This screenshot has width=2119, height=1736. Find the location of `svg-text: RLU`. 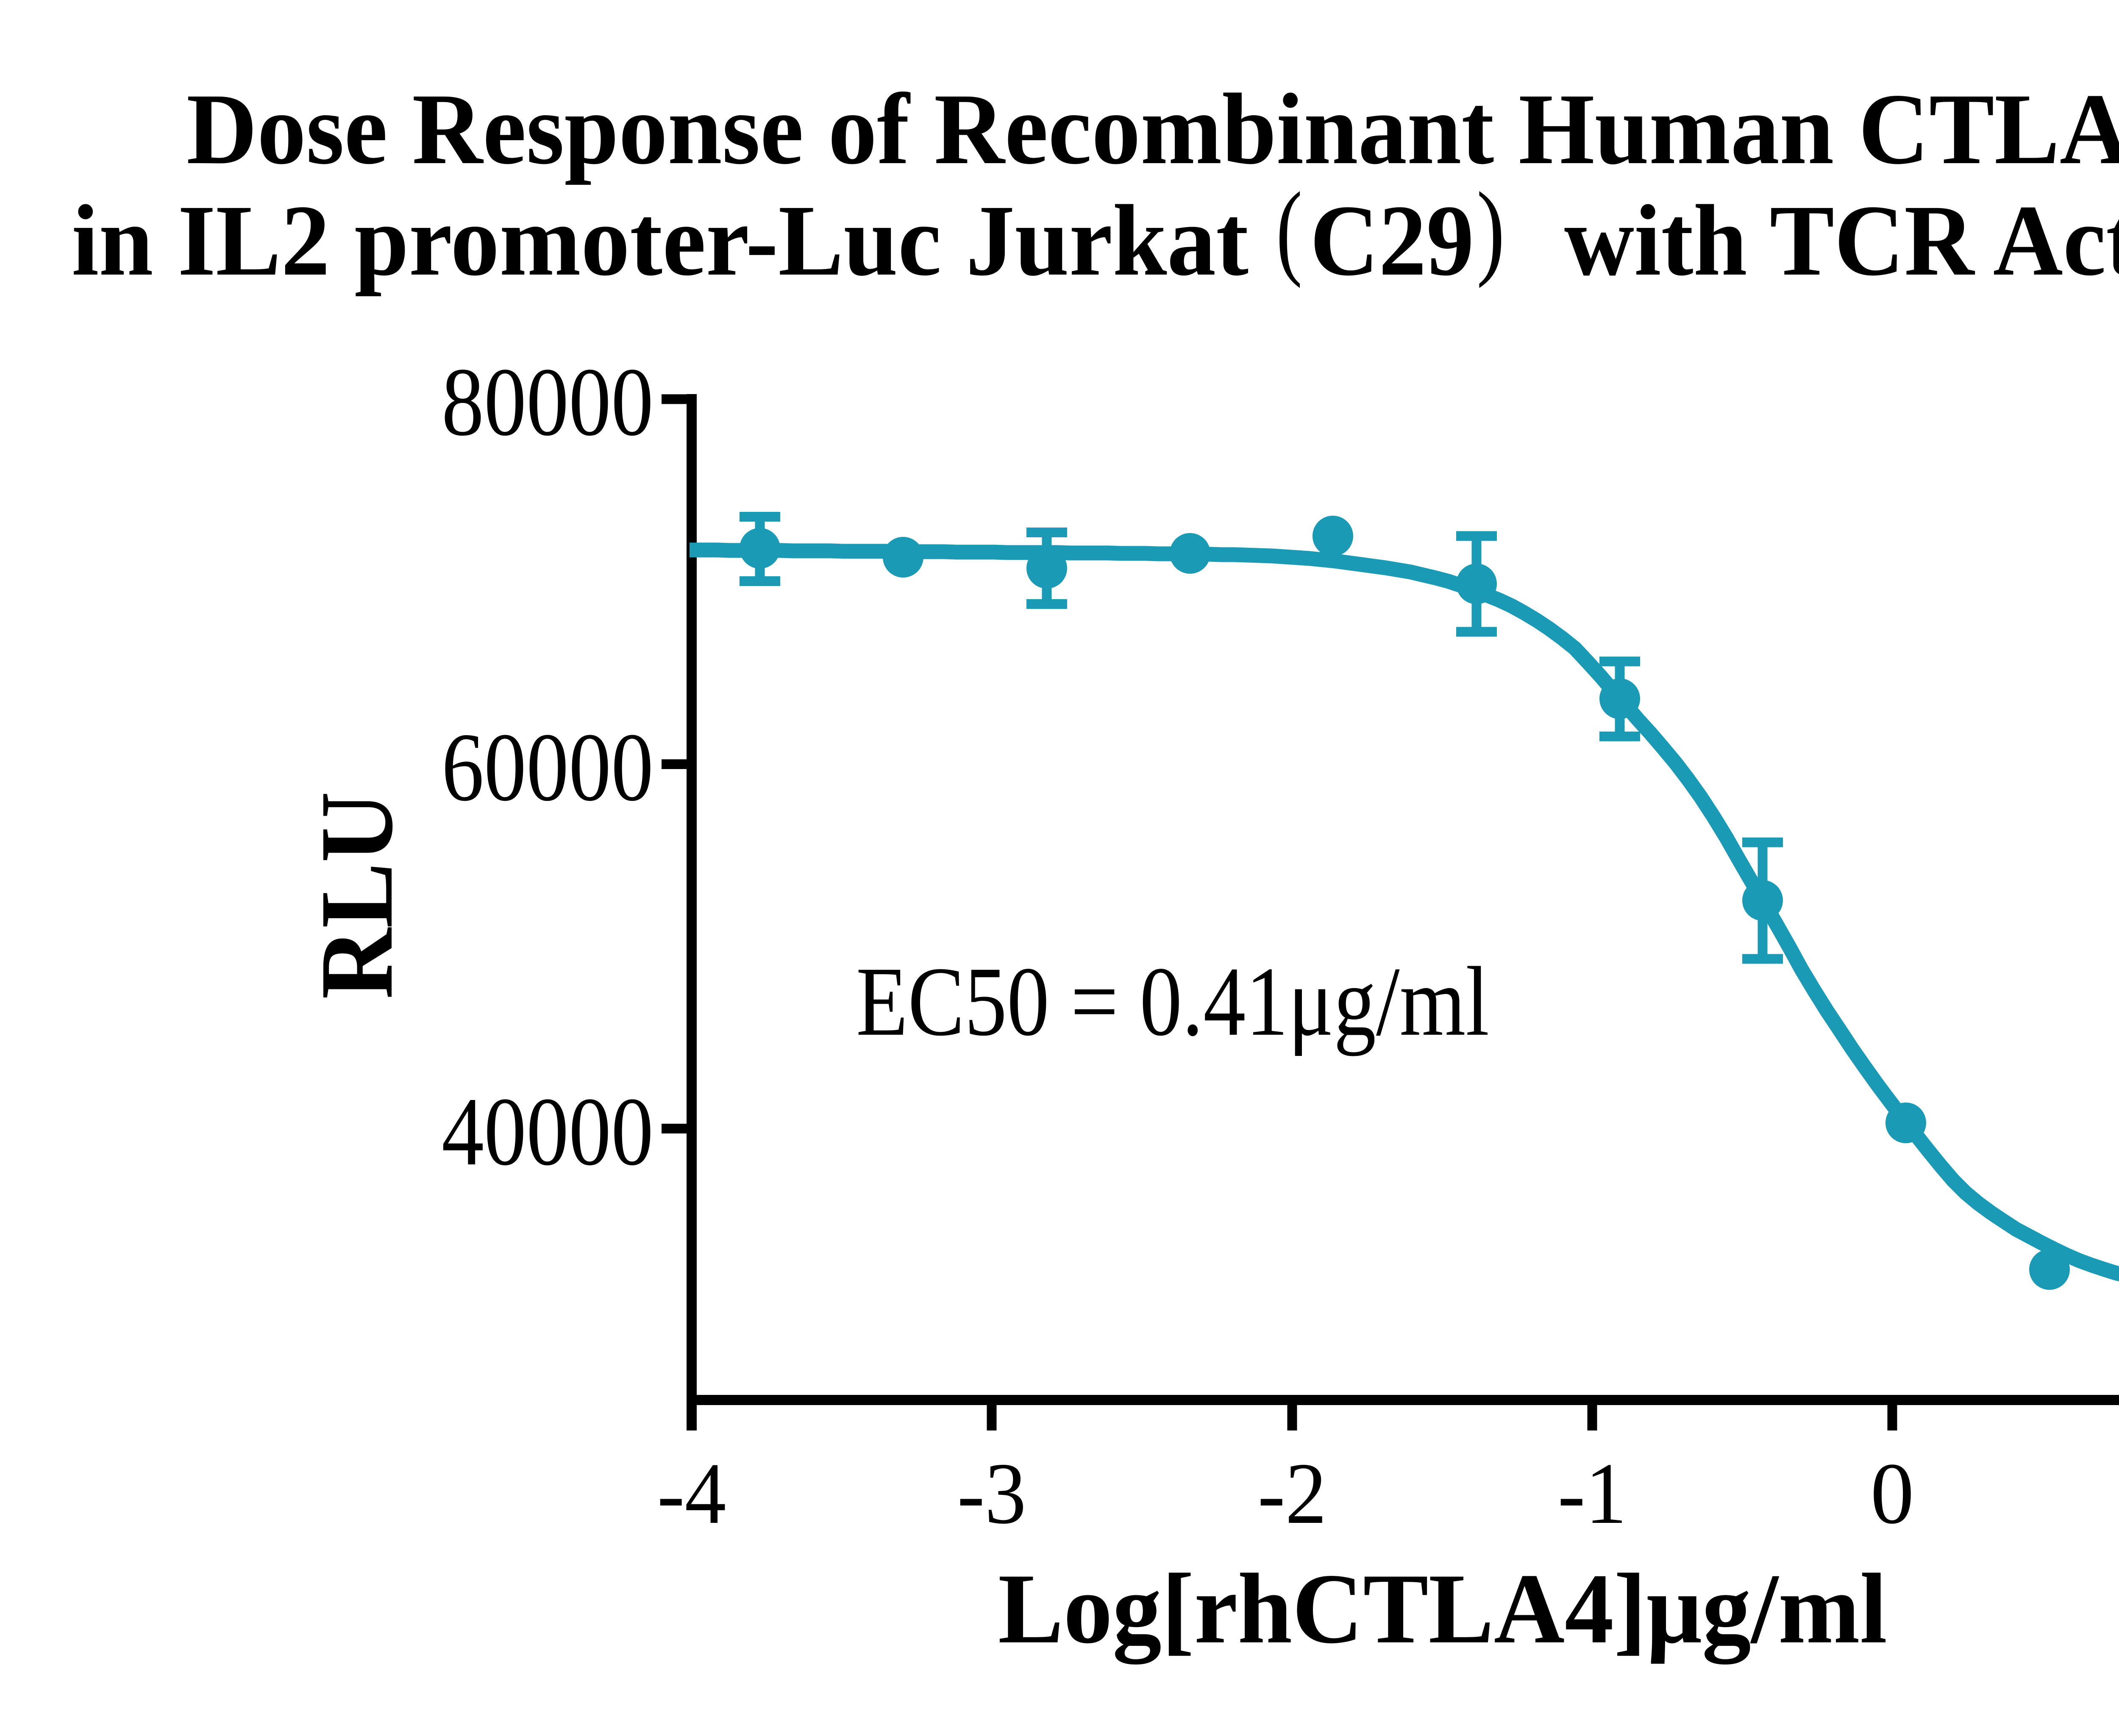

svg-text: RLU is located at coordinates (357, 895).